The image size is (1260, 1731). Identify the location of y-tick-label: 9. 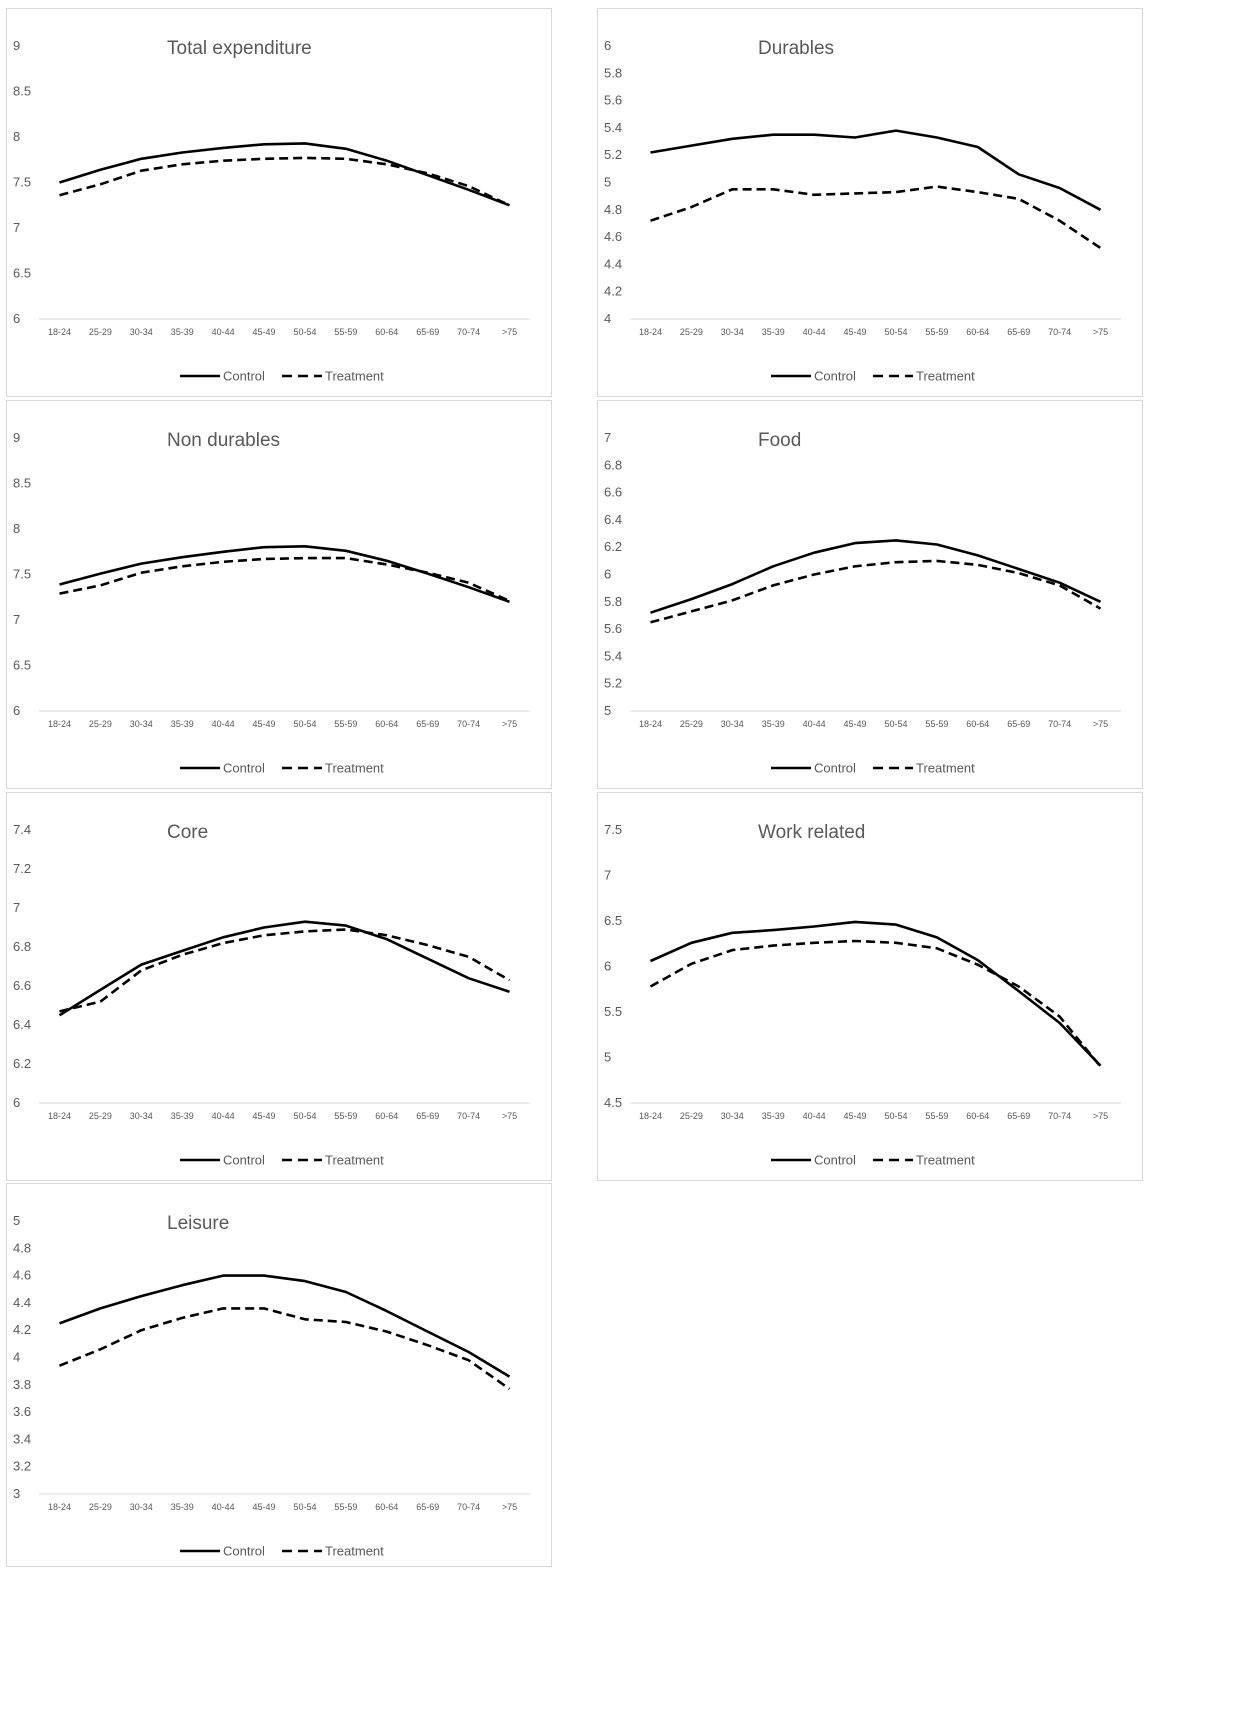
(16, 437).